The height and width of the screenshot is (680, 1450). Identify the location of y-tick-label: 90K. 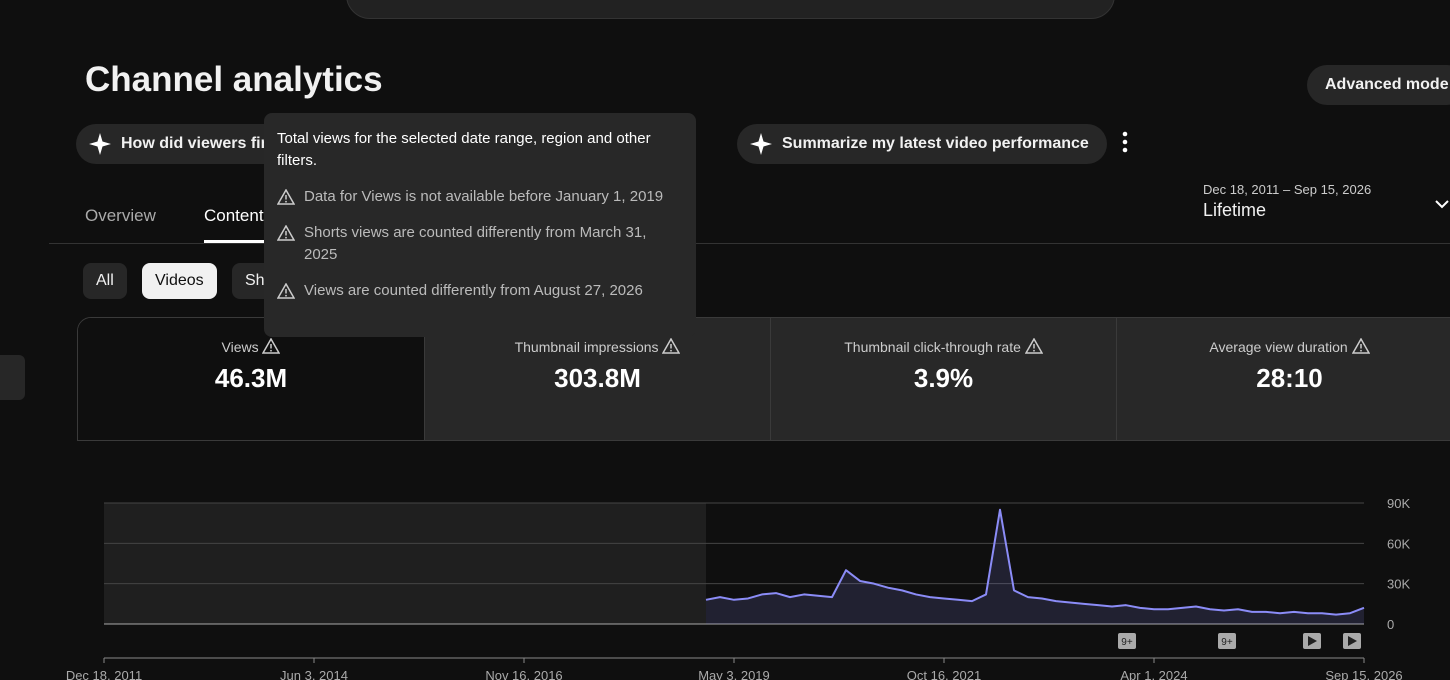
(1398, 503).